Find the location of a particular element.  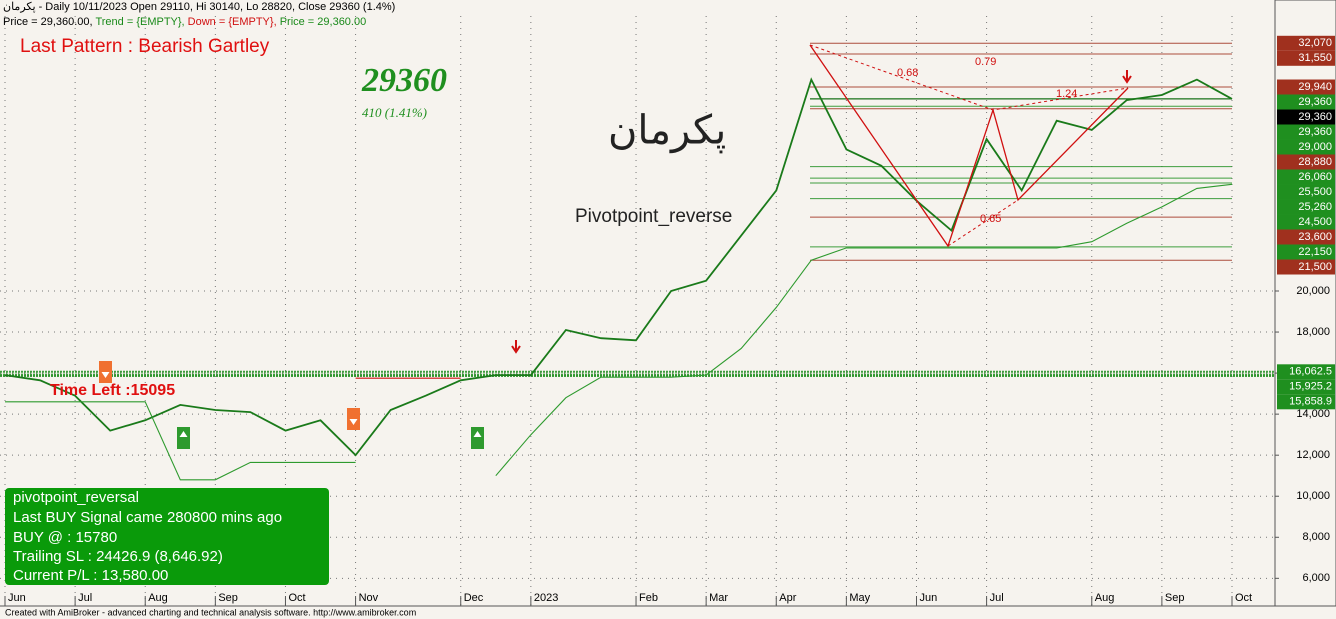

indicator-name: Pivotpoint_reverse is located at coordinates (653, 216).